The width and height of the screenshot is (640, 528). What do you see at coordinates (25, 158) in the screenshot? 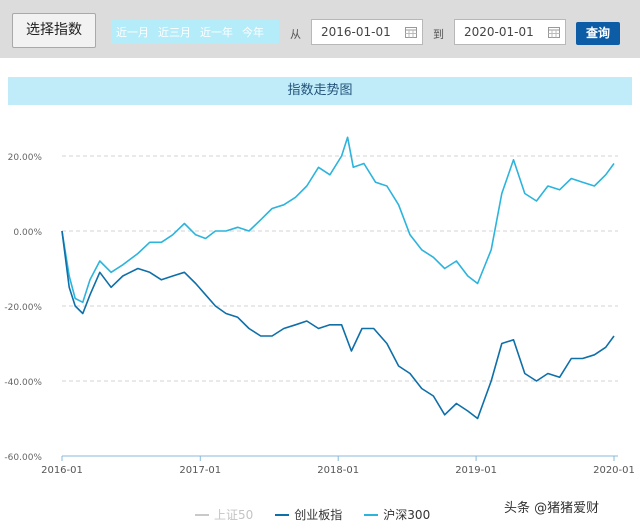
I see `y-tick-label: 20.00%` at bounding box center [25, 158].